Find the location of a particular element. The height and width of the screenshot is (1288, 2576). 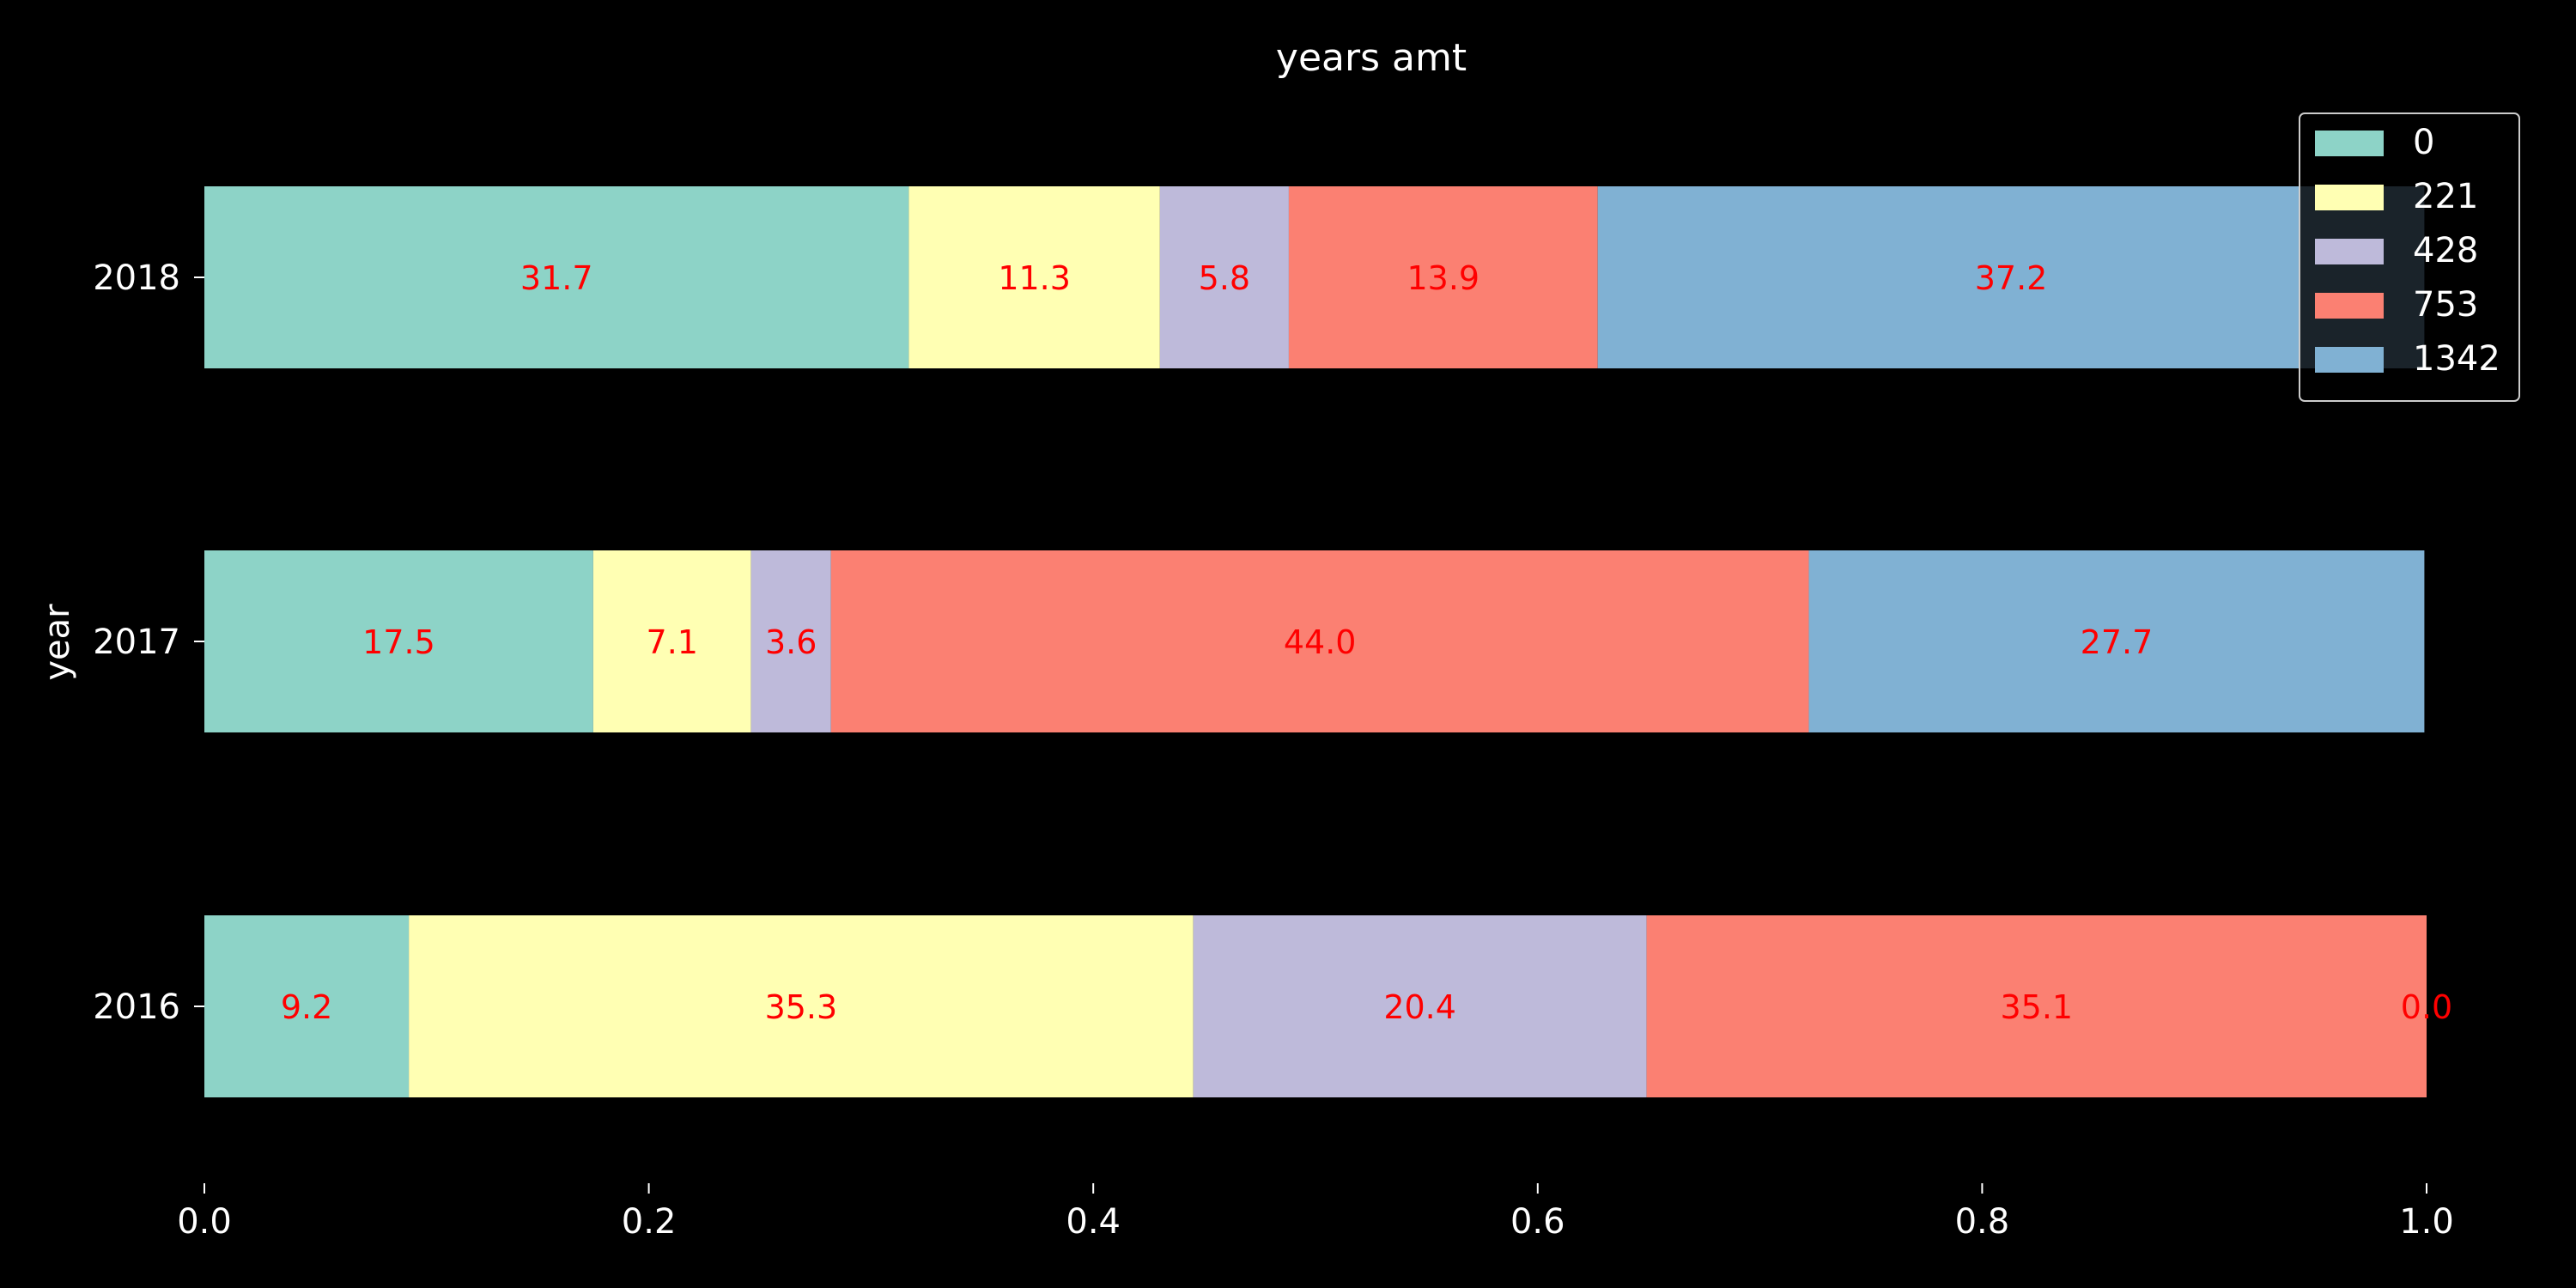

data-label-2018-series-1342: 37.2 is located at coordinates (2011, 278).